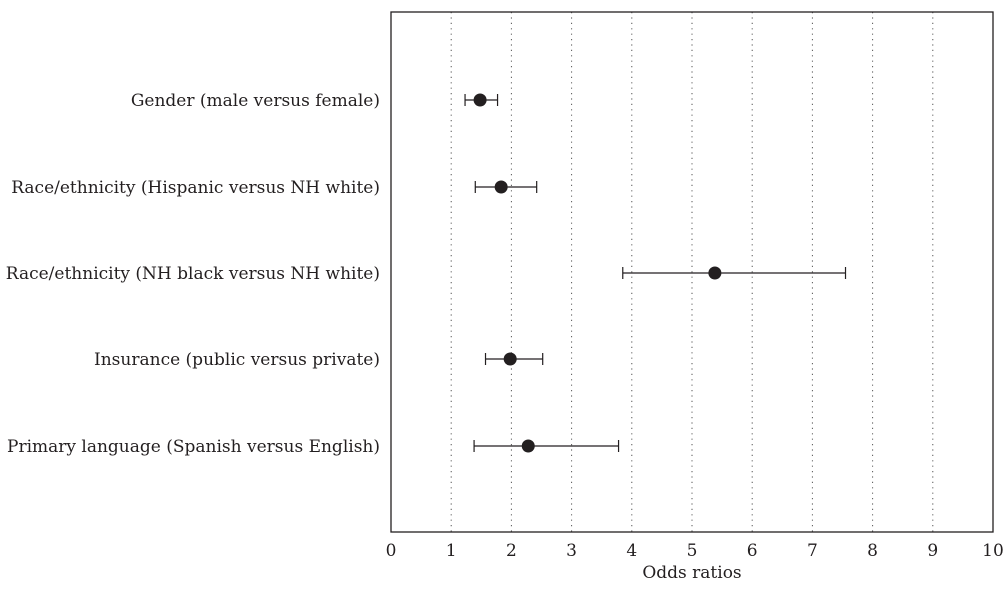 The image size is (1003, 590). What do you see at coordinates (631, 551) in the screenshot?
I see `x-tick-label: 4` at bounding box center [631, 551].